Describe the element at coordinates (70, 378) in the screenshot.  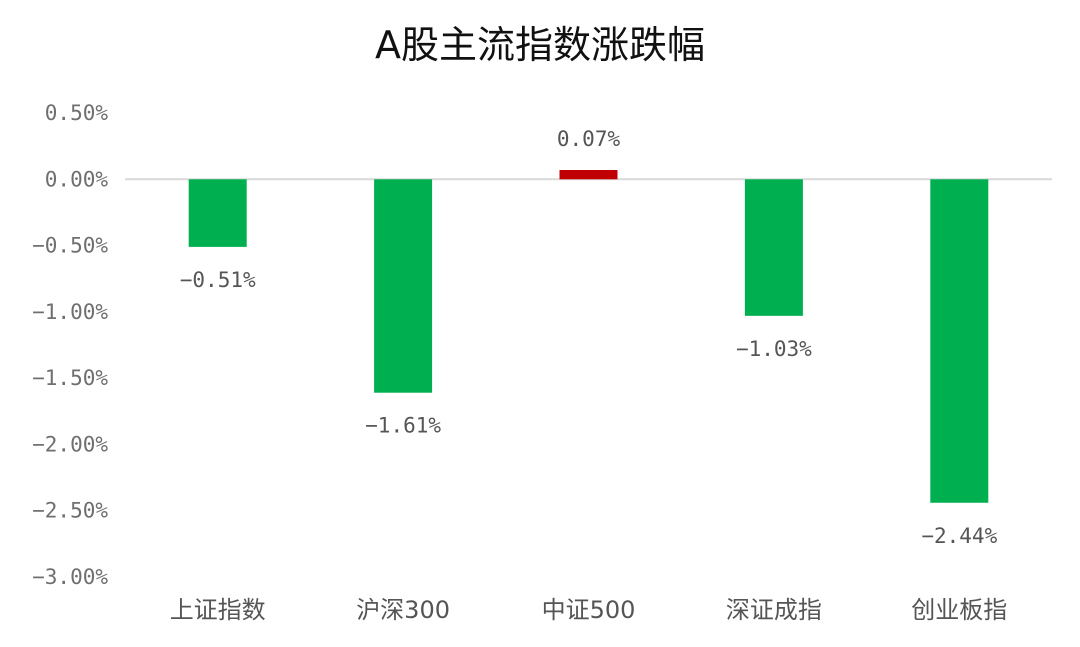
I see `y-tick-label: −1.50%` at that location.